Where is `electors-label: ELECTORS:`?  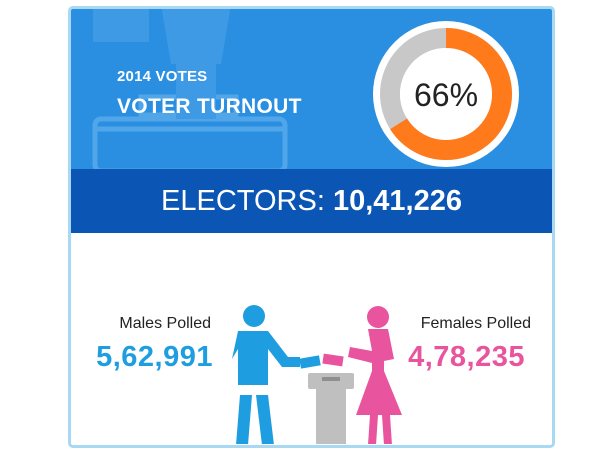
electors-label: ELECTORS: is located at coordinates (243, 201).